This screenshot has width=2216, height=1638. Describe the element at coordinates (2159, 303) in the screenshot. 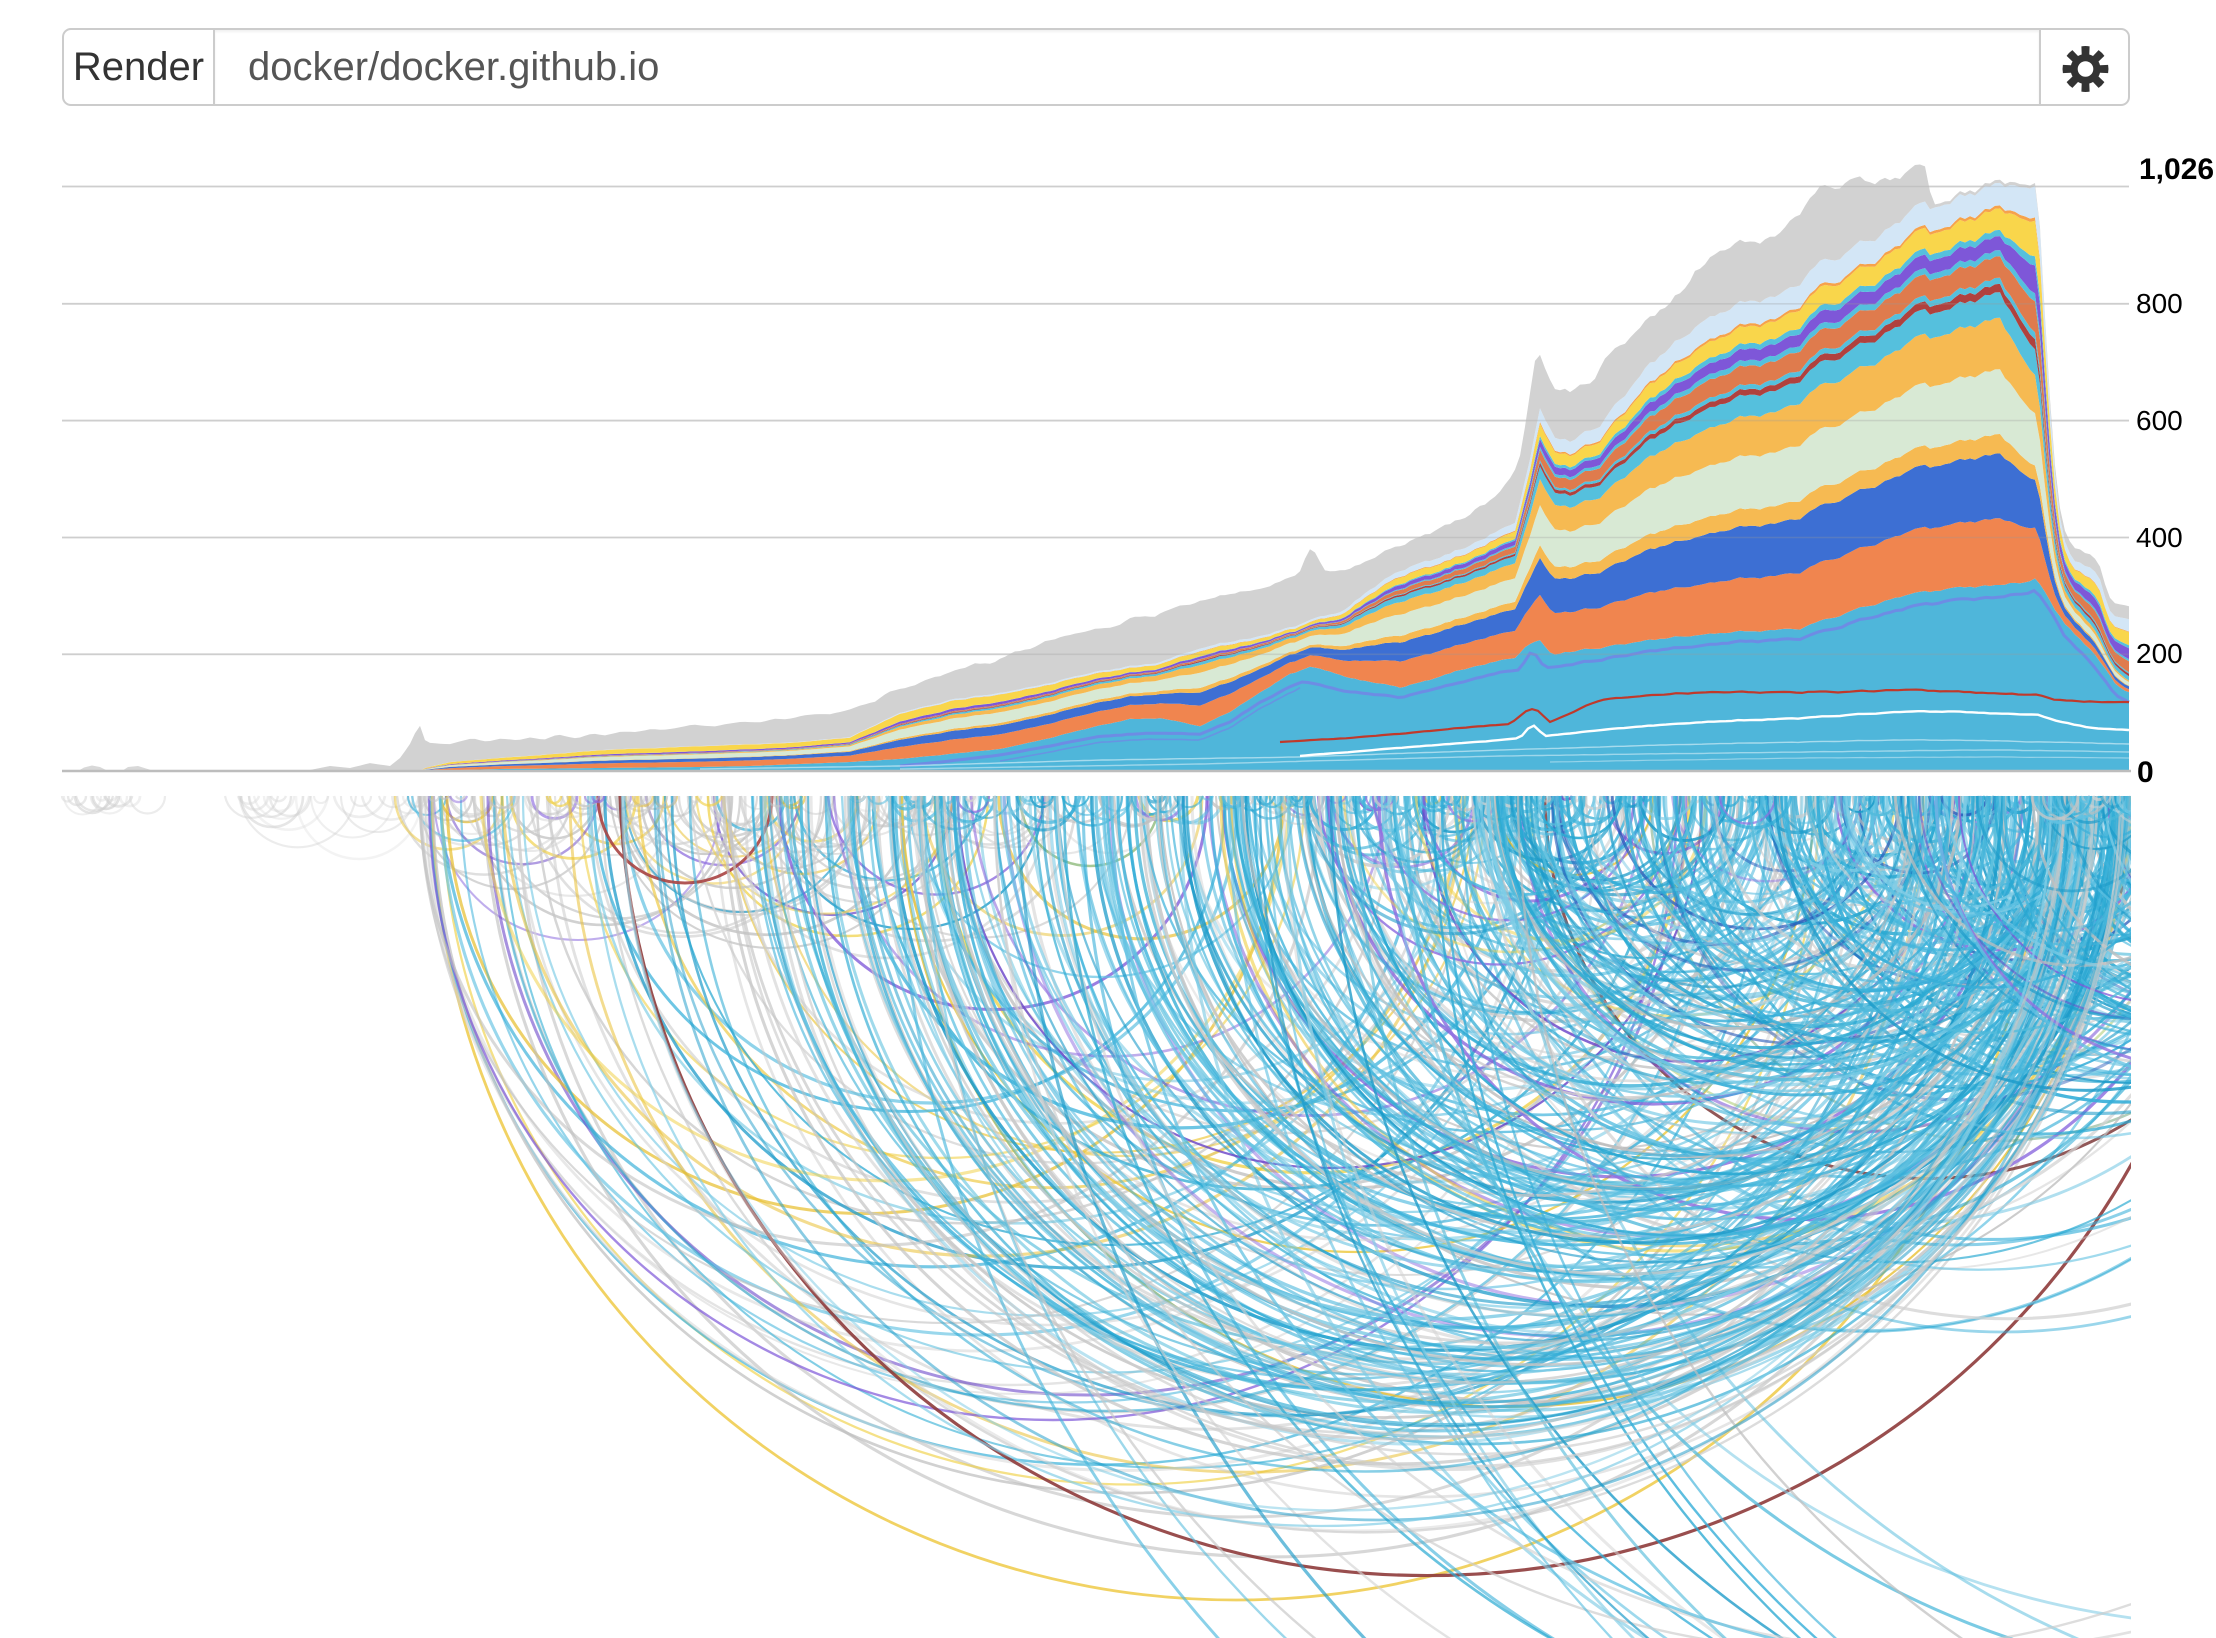

I see `svg-text: 800` at that location.